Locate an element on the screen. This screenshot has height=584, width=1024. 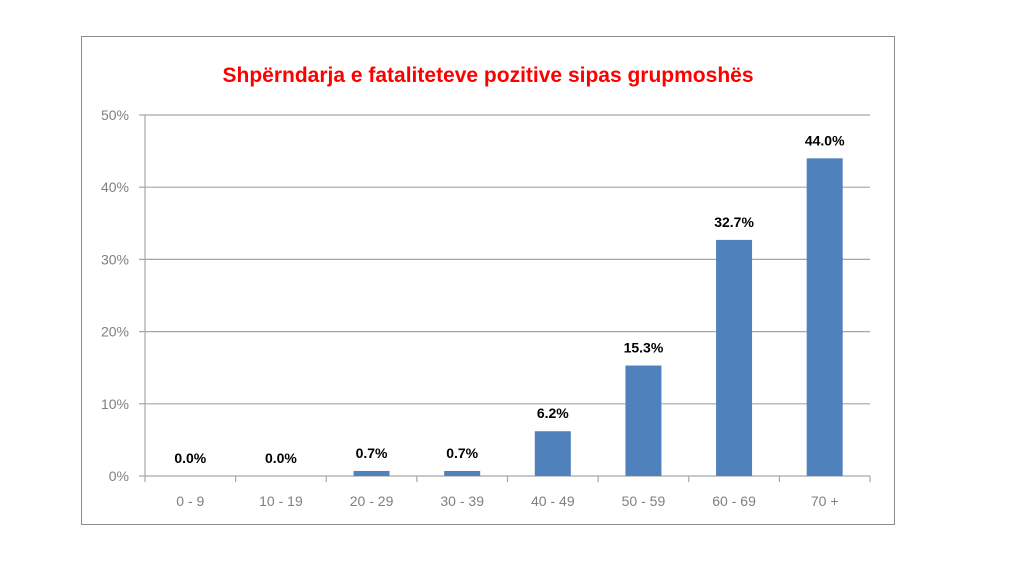
x-tick-label: 0 - 9 is located at coordinates (190, 501).